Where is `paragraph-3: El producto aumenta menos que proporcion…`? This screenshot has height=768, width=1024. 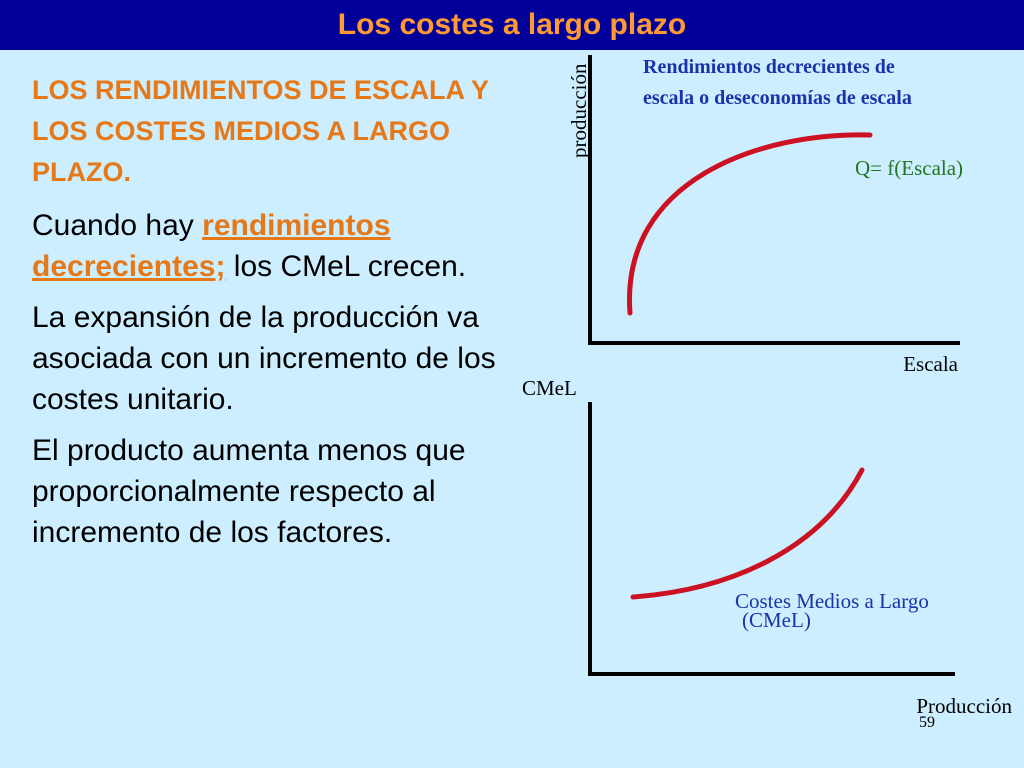 paragraph-3: El producto aumenta menos que proporcion… is located at coordinates (249, 491).